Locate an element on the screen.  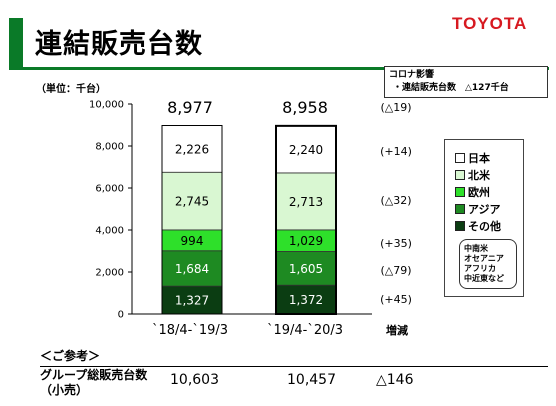
data-label: 1,029 is located at coordinates (306, 241).